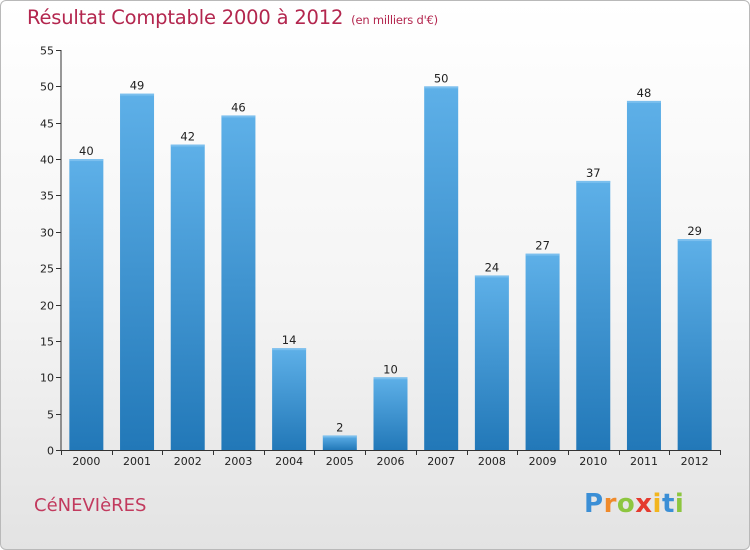  I want to click on data-label: 2, so click(339, 427).